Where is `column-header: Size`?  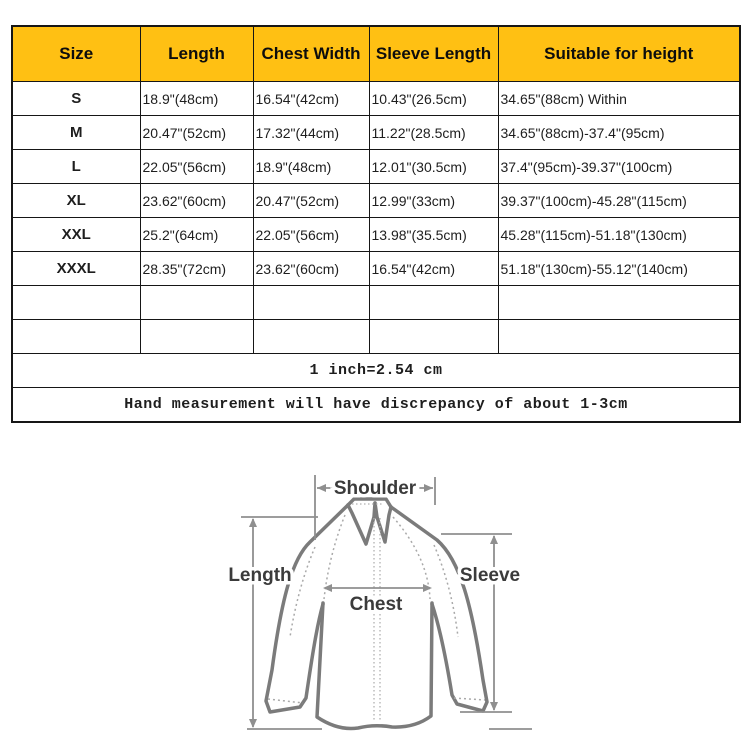 column-header: Size is located at coordinates (76, 53).